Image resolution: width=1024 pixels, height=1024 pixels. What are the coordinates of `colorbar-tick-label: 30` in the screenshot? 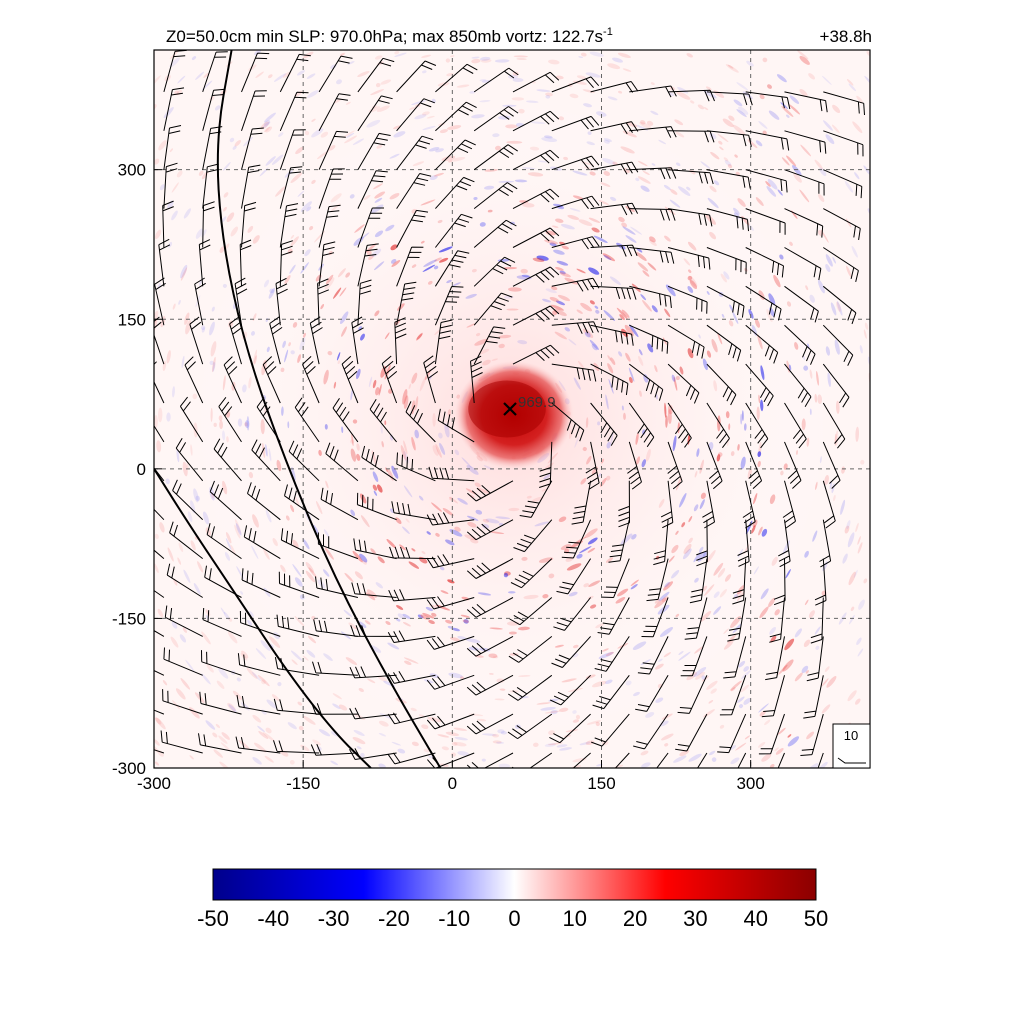 It's located at (695, 918).